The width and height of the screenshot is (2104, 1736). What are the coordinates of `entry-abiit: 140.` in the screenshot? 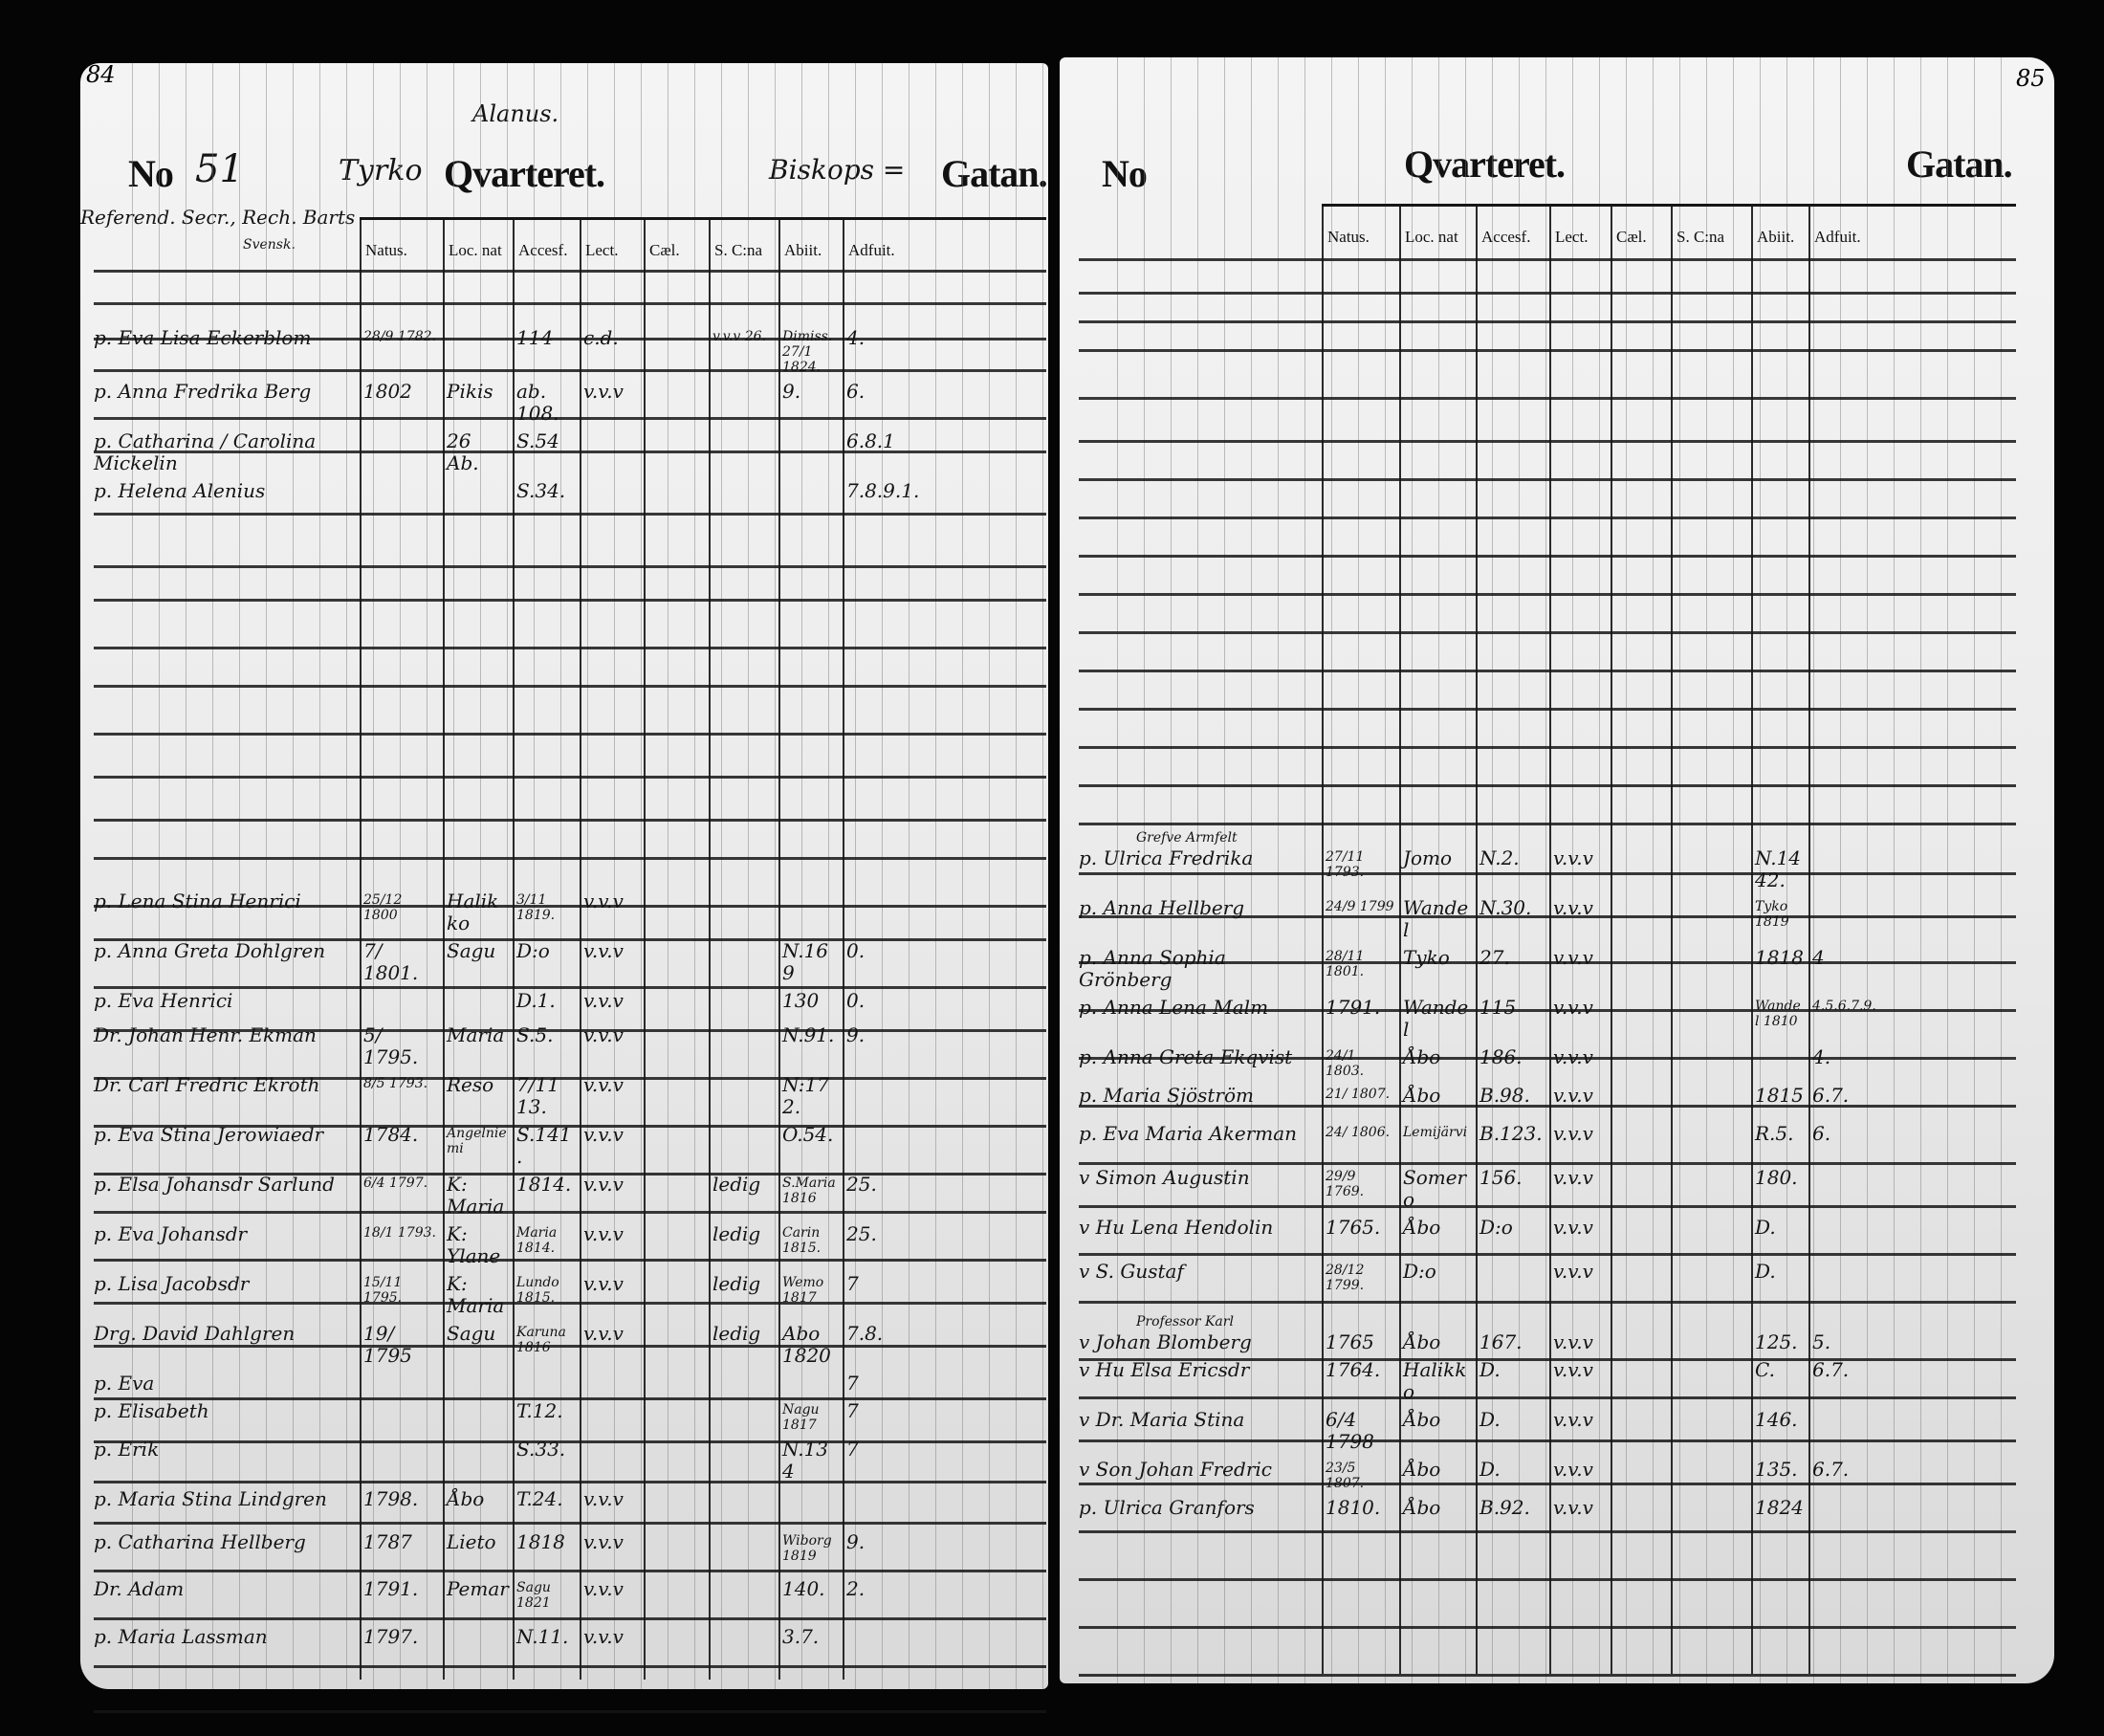 It's located at (803, 1588).